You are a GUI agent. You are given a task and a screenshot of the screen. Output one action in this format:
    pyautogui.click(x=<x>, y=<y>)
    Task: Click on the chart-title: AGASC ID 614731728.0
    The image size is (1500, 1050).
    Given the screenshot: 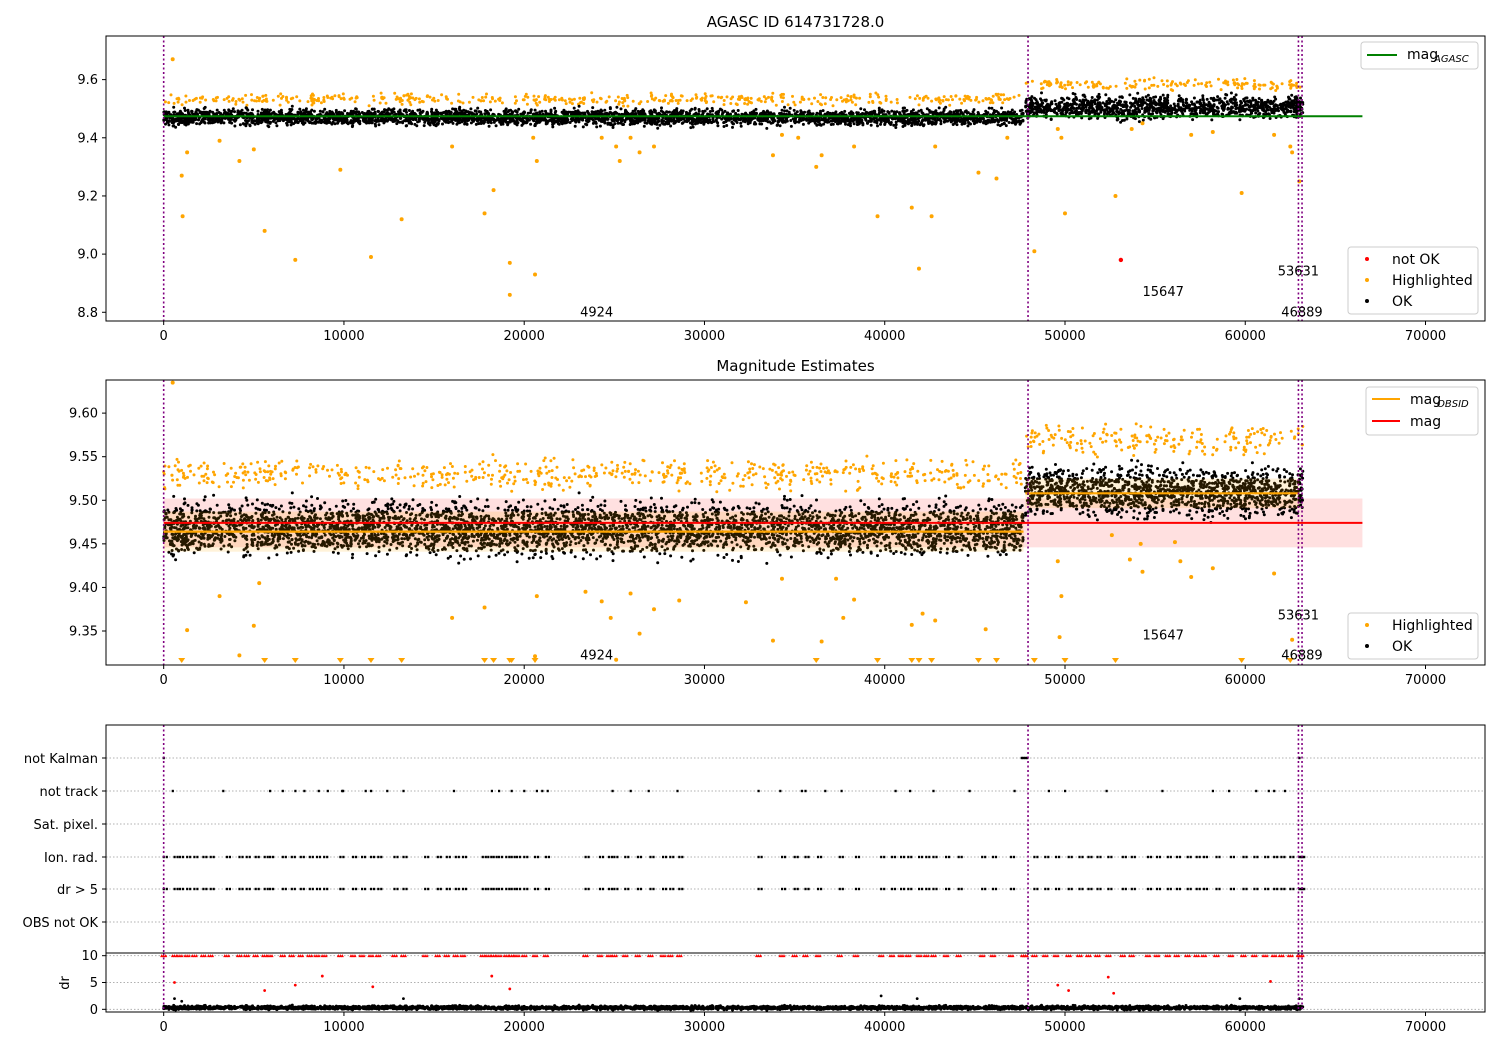 What is the action you would take?
    pyautogui.click(x=796, y=22)
    